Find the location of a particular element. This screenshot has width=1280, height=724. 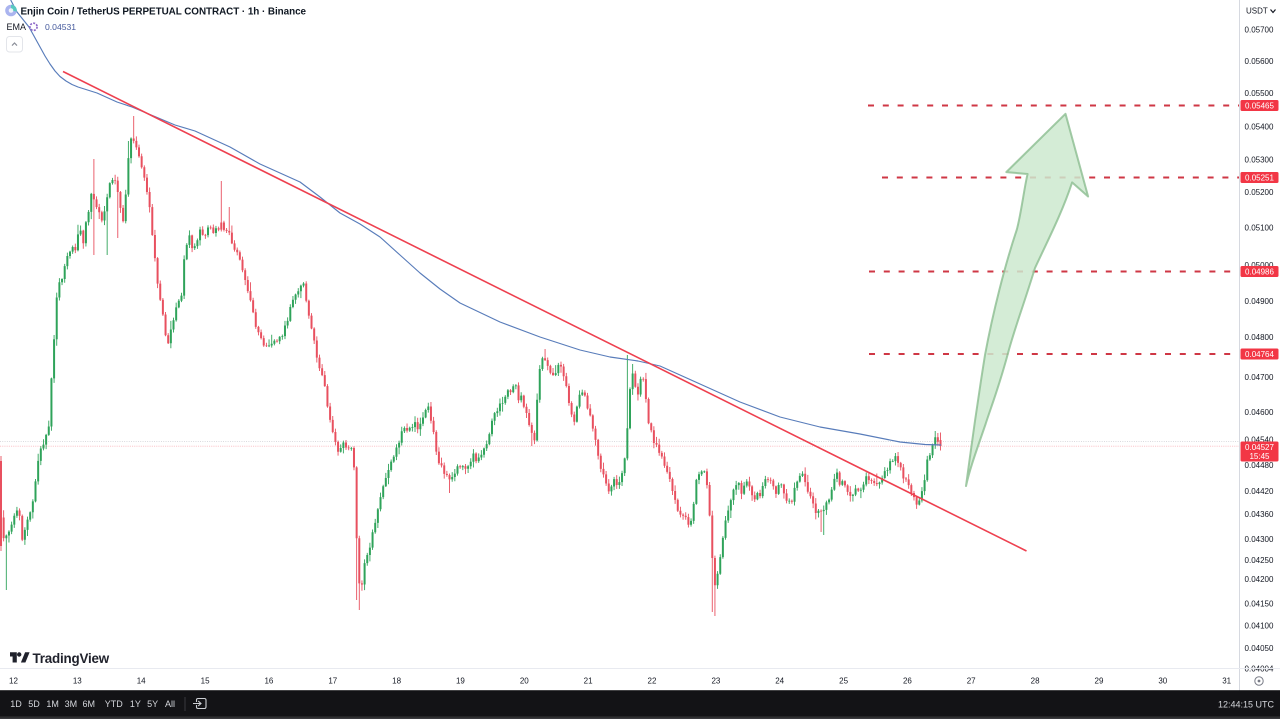

svg-text: 0.04050 is located at coordinates (1259, 648).